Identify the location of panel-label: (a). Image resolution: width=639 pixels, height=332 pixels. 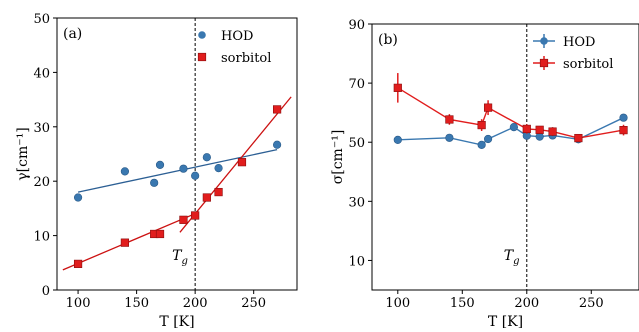
(72, 34).